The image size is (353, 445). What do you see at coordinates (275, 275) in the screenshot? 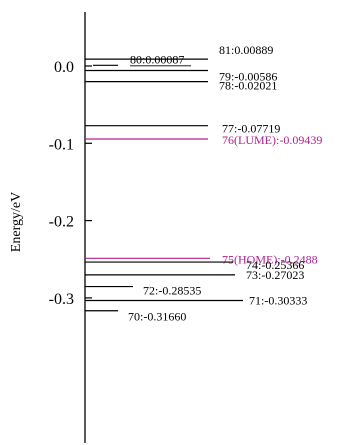
I see `energy-level-label: 73:-0.27023` at bounding box center [275, 275].